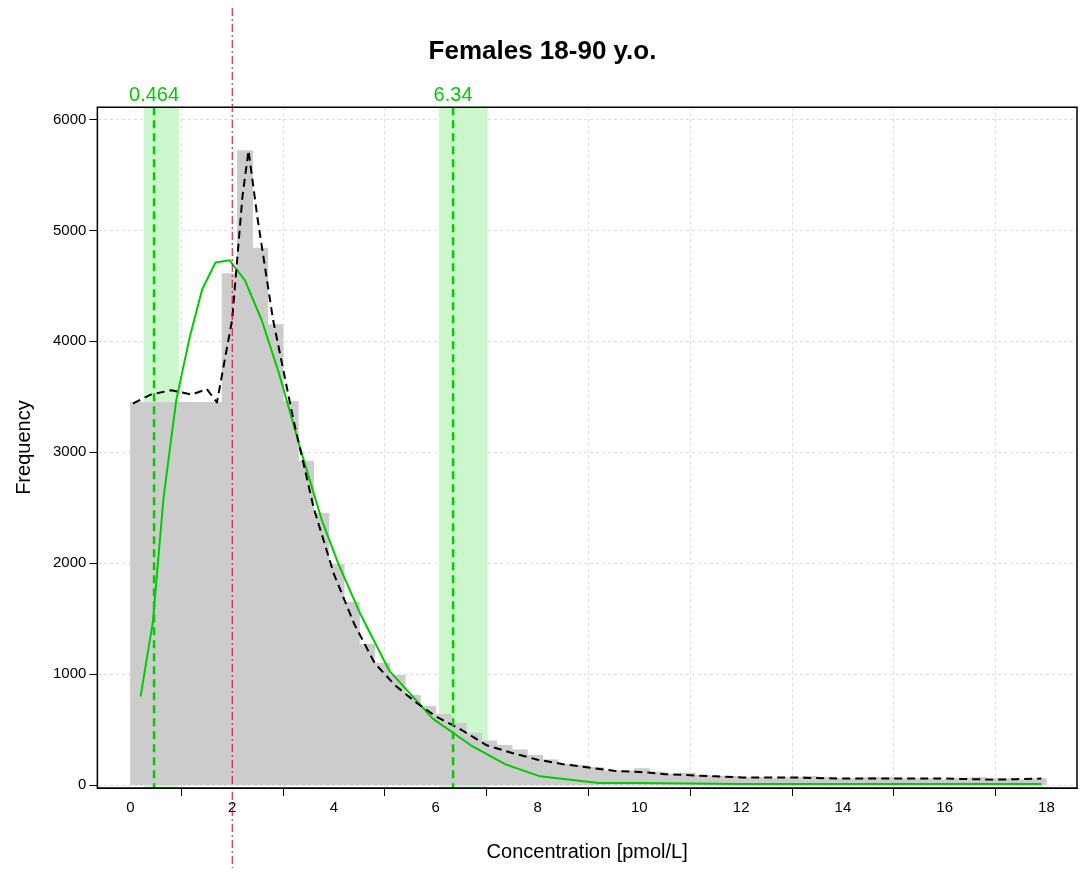 The height and width of the screenshot is (876, 1089). What do you see at coordinates (741, 807) in the screenshot?
I see `x-tick-label: 12` at bounding box center [741, 807].